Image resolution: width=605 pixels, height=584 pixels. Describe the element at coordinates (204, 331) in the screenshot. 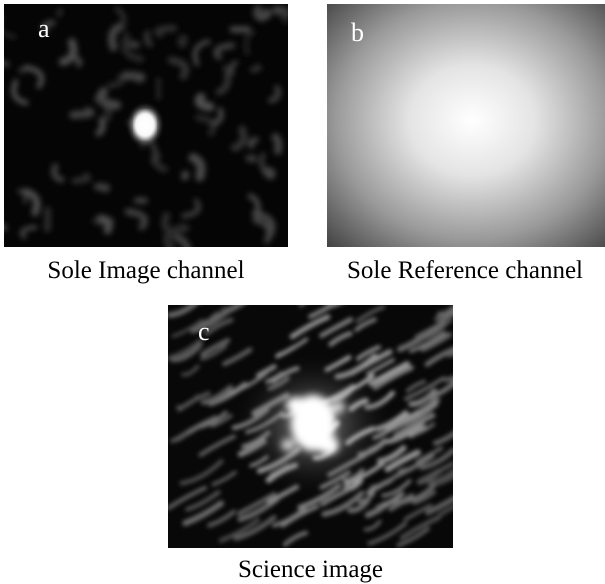

I see `panel-c-letter: c` at that location.